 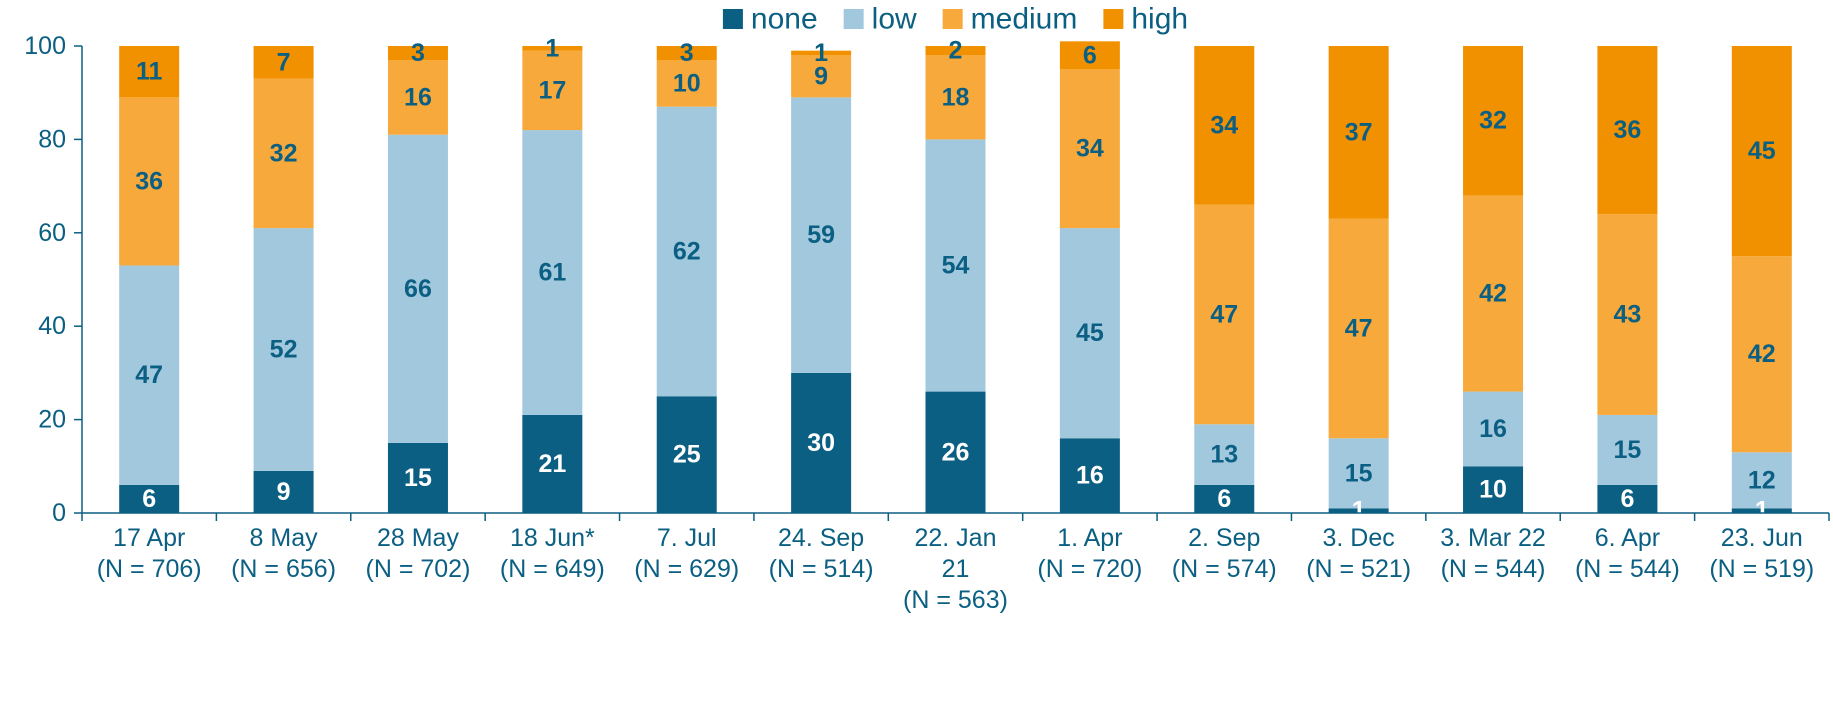 I want to click on data-label-medium-10: 47, so click(x=1359, y=329).